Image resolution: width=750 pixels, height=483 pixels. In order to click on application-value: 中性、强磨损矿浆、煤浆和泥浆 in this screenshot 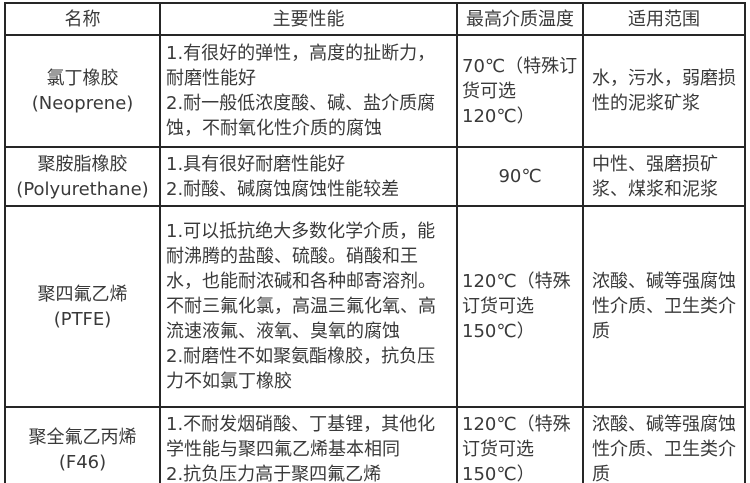, I will do `click(655, 176)`.